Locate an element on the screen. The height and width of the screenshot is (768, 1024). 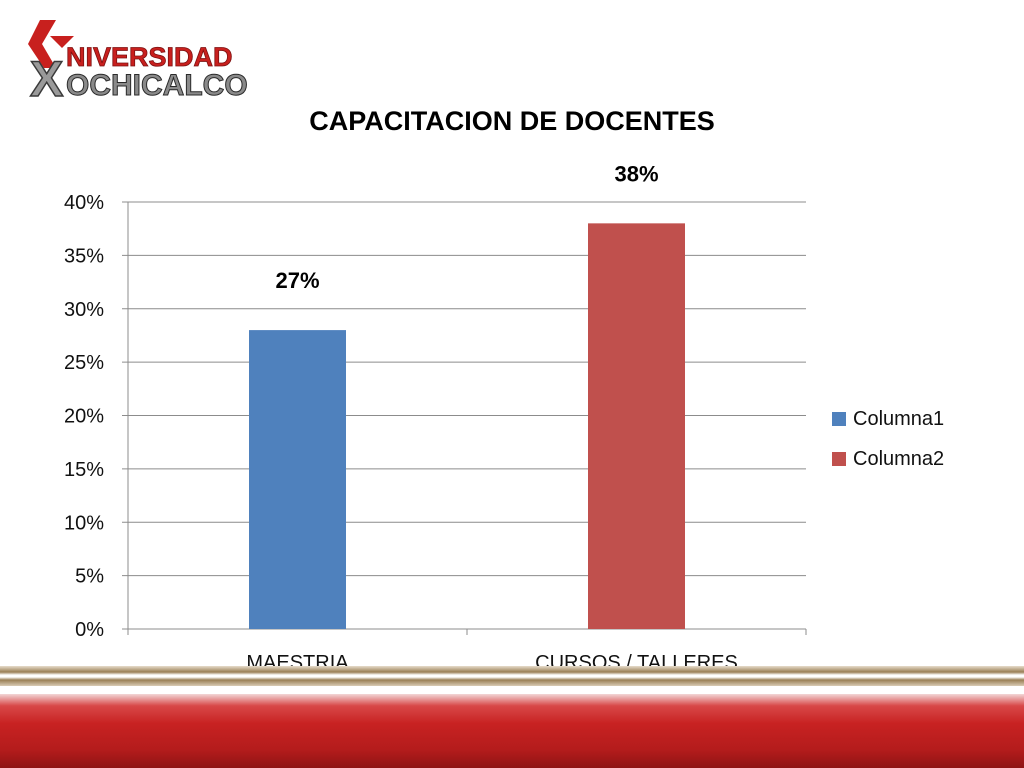
chart-legend: Columna1 Columna2 is located at coordinates (888, 439).